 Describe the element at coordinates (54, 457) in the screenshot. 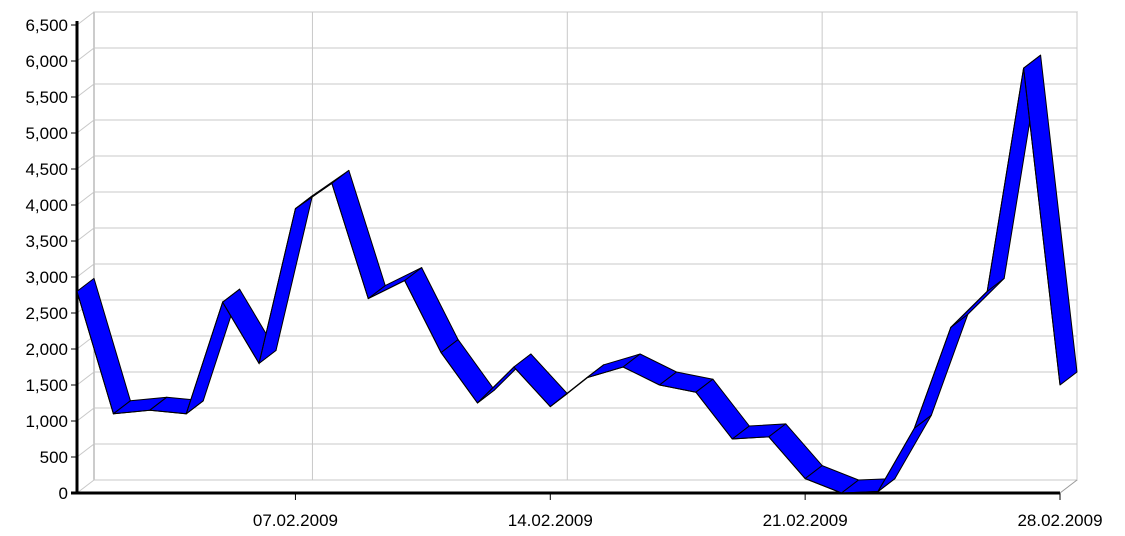

I see `y-tick-label: 500` at that location.